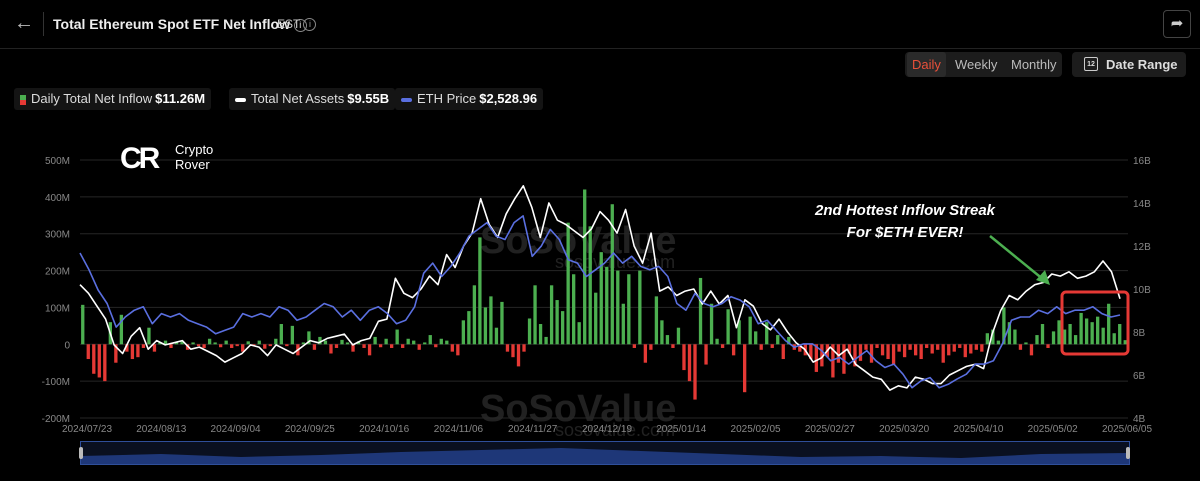  Describe the element at coordinates (1129, 64) in the screenshot. I see `date-range-button: 12 Date Range` at that location.